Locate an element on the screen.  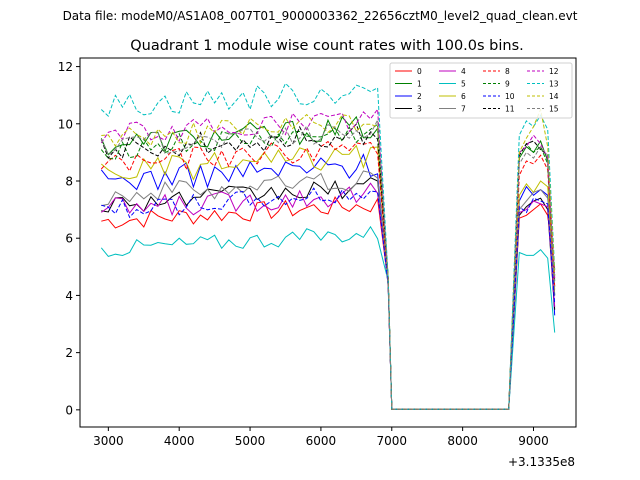
legend-box is located at coordinates (481, 90).